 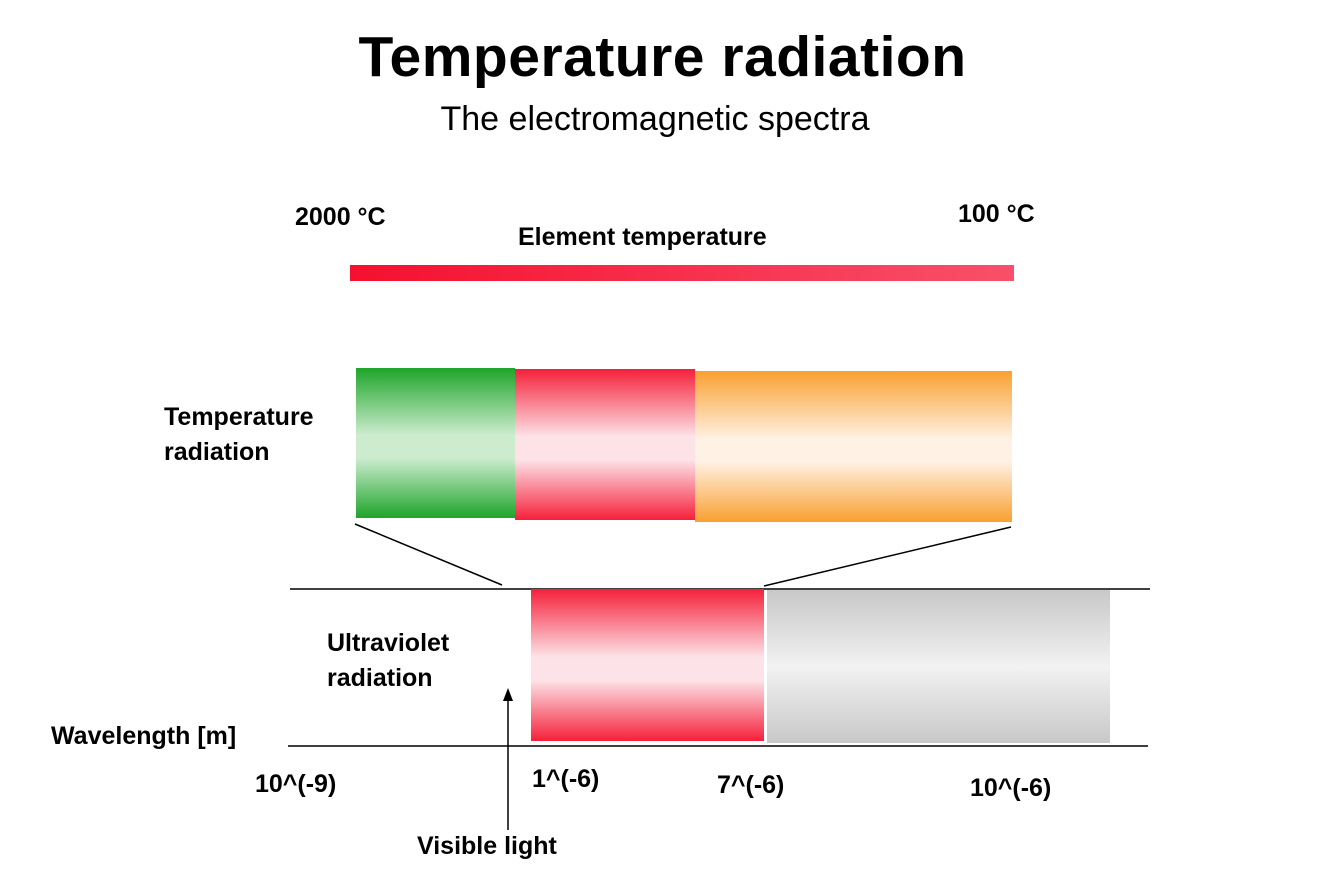 What do you see at coordinates (428, 554) in the screenshot?
I see `zoom-line-left` at bounding box center [428, 554].